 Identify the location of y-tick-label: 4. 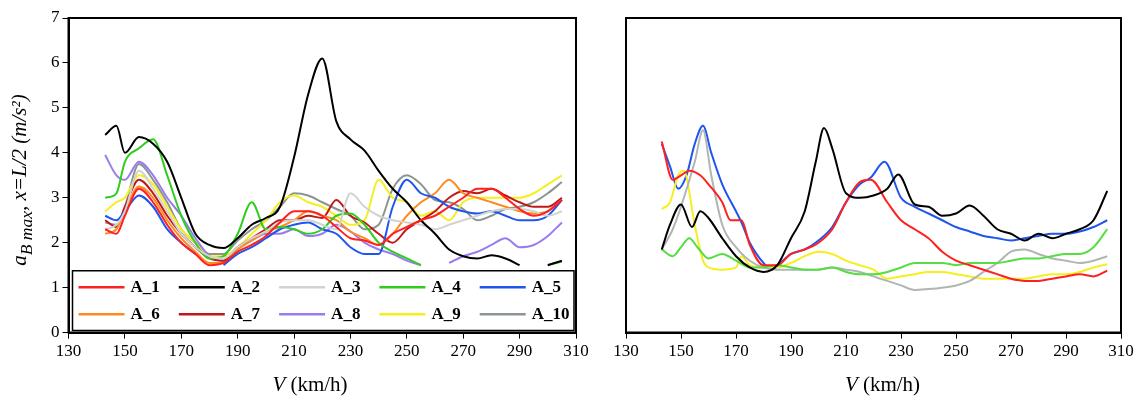
(55, 152).